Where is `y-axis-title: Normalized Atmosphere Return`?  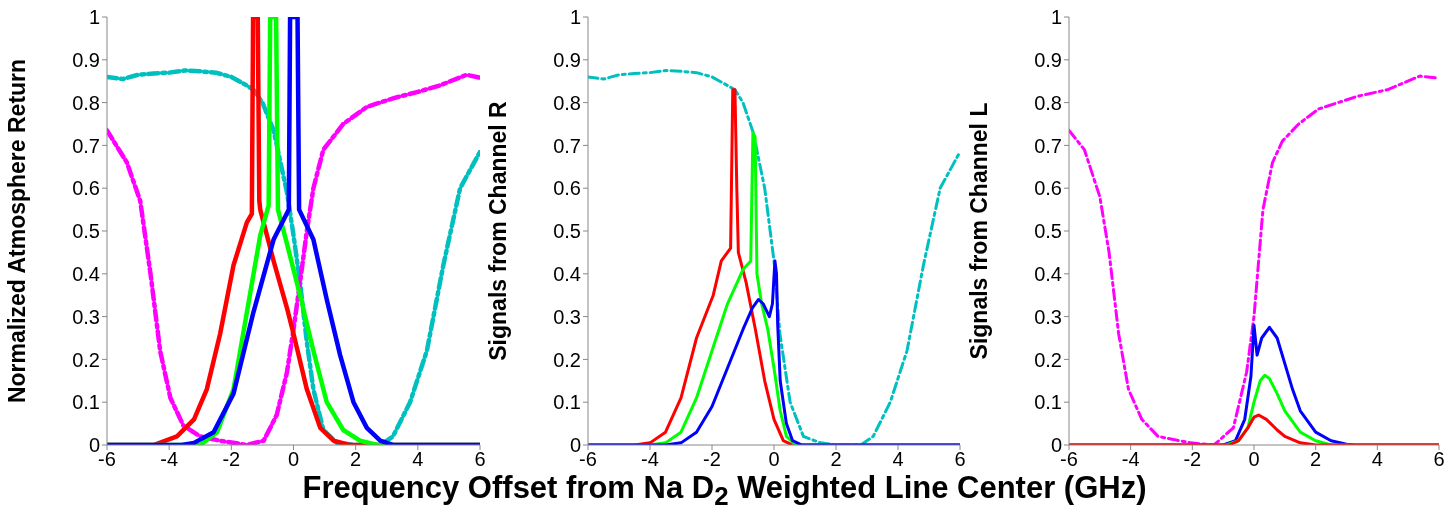 y-axis-title: Normalized Atmosphere Return is located at coordinates (17, 231).